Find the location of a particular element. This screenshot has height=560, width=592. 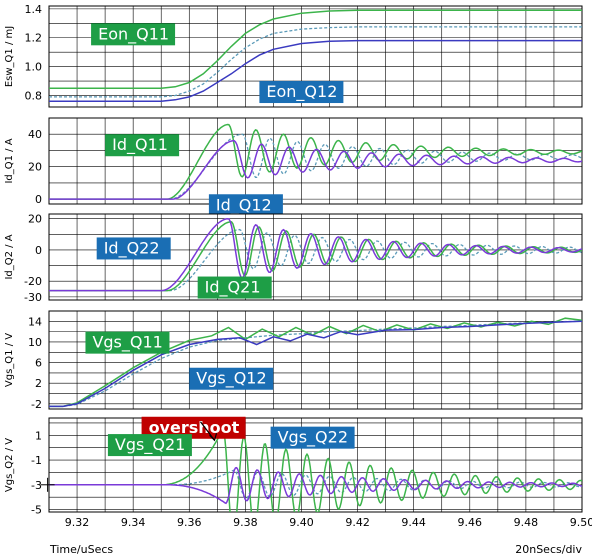

y-axis-label: Id_Q1 / A is located at coordinates (9, 160).